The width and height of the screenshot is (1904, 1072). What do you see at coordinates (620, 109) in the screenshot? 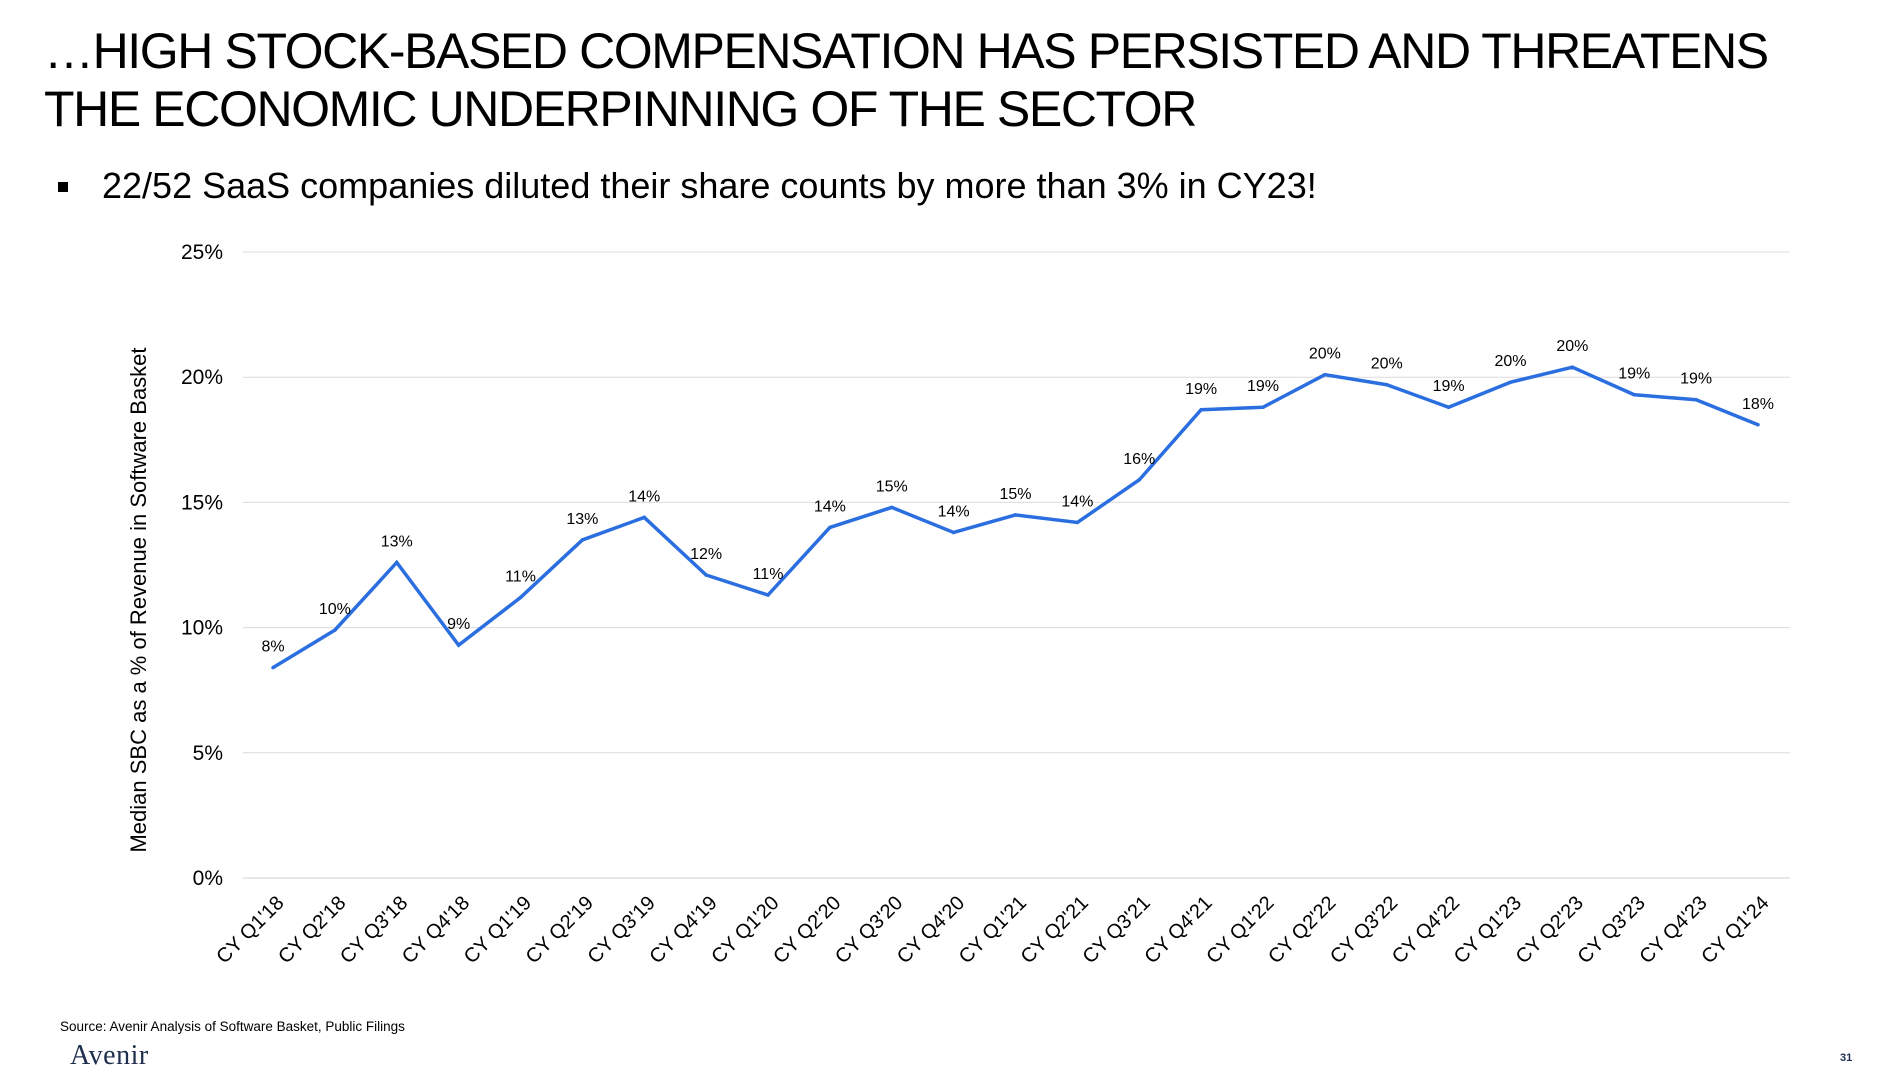
I see `title-line-2: THE ECONOMIC UNDERPINNING OF THE SECTOR` at bounding box center [620, 109].